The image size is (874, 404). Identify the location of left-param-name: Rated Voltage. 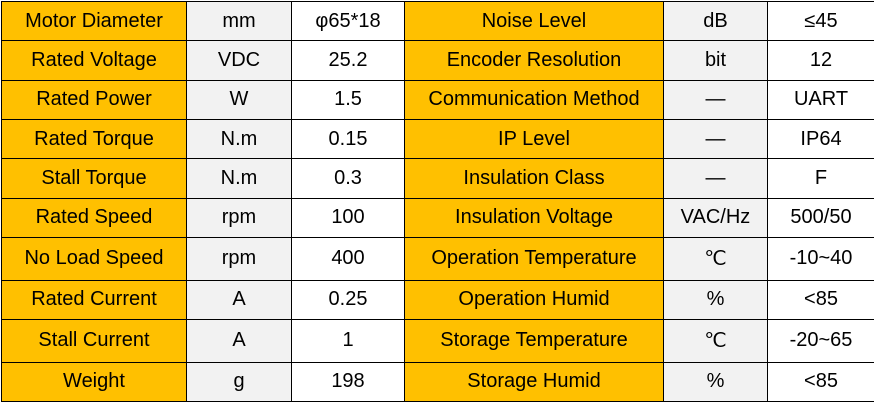
(94, 60).